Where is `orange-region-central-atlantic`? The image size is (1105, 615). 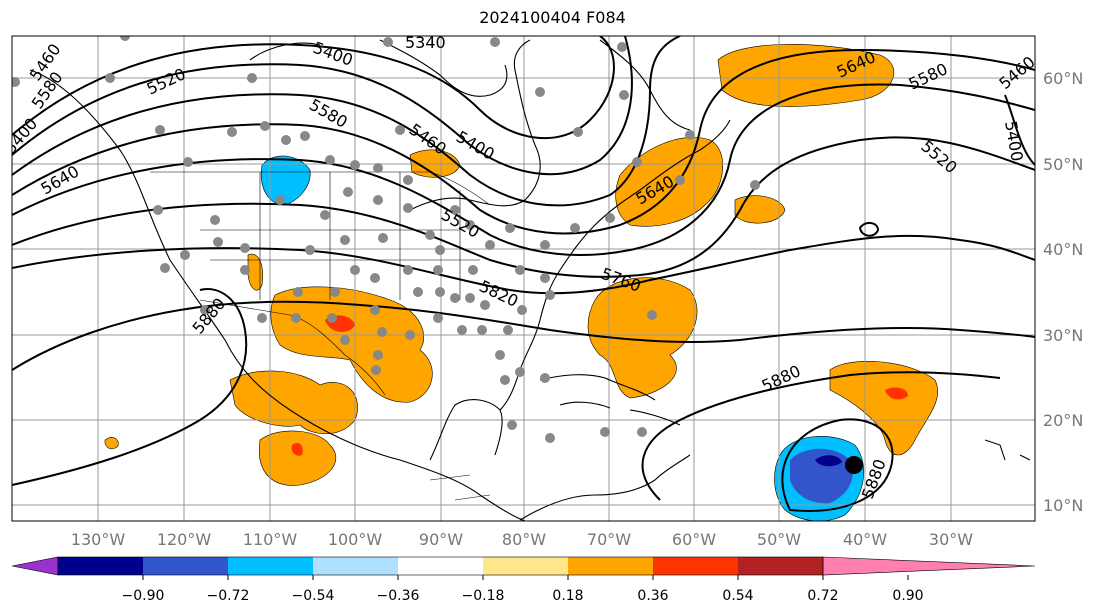 orange-region-central-atlantic is located at coordinates (642, 338).